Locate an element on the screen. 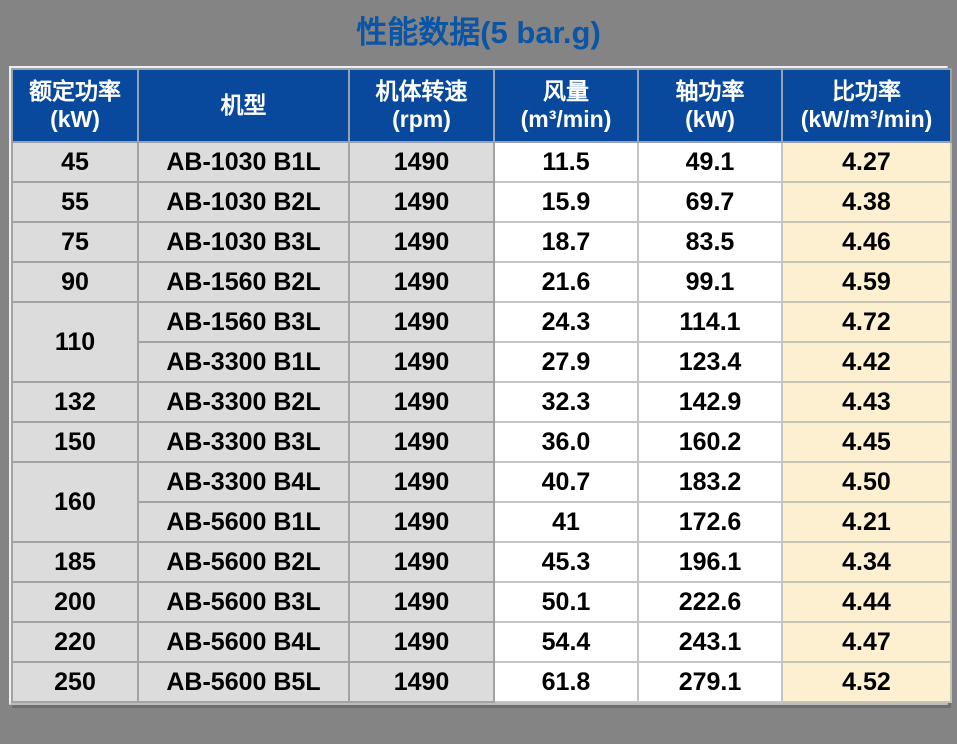  cell-specific-power: 4.43 is located at coordinates (866, 402).